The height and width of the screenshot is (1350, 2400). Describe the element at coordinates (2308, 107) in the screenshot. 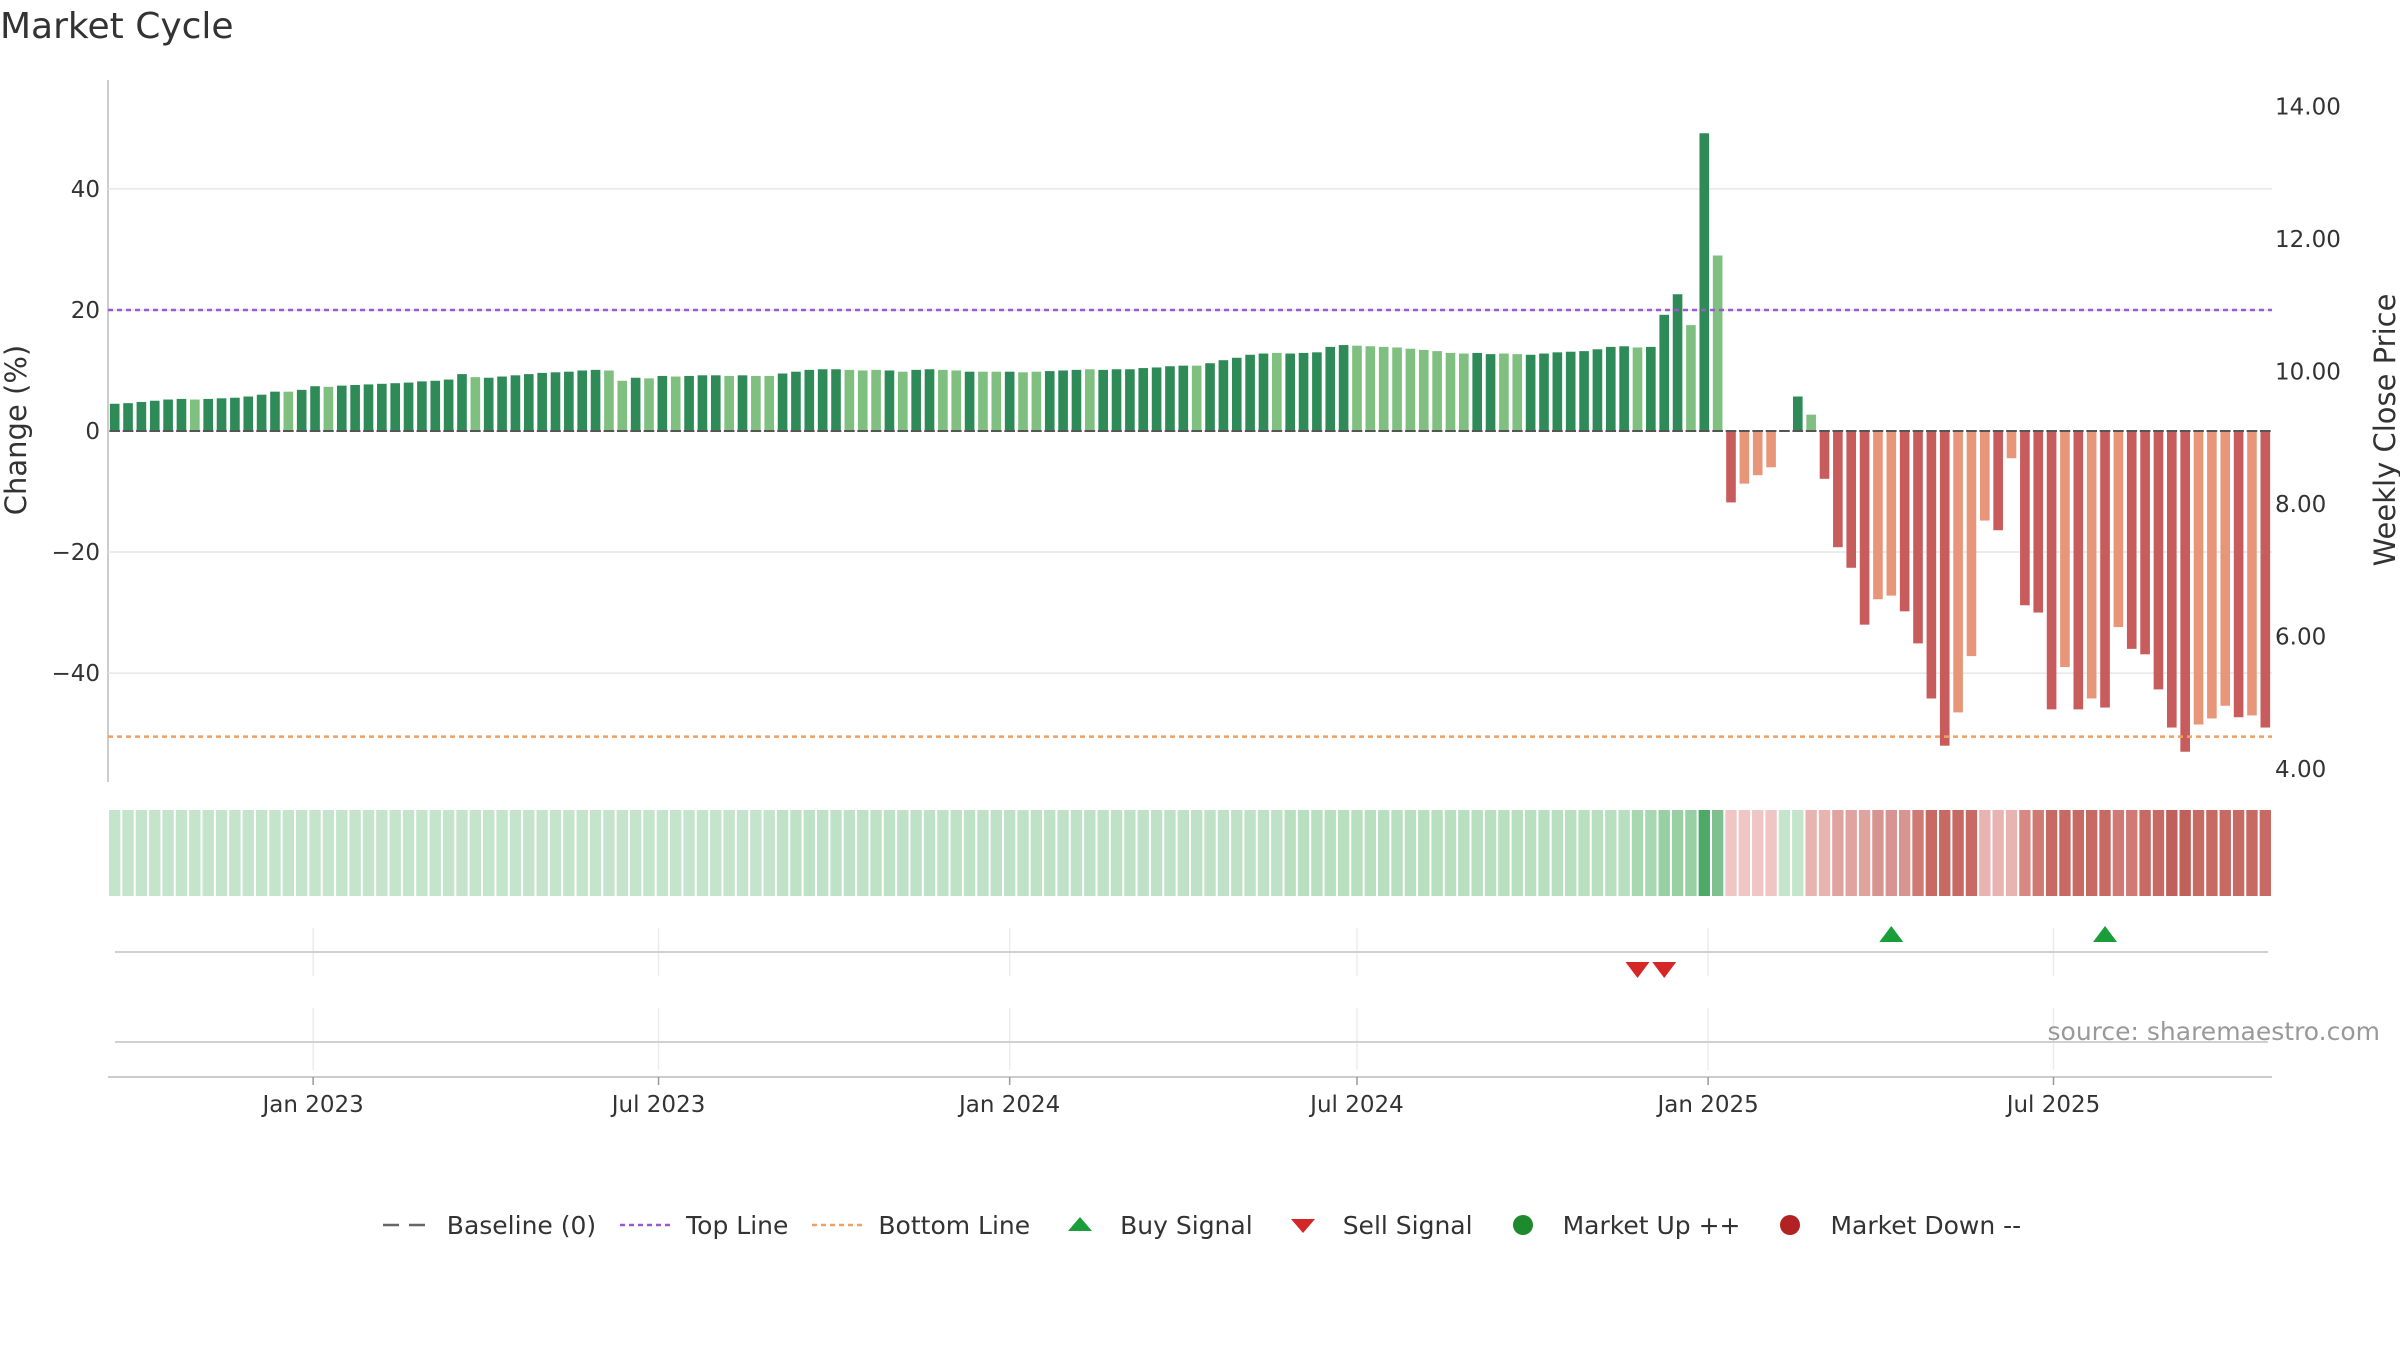

I see `right-tick-label: 14.00` at that location.